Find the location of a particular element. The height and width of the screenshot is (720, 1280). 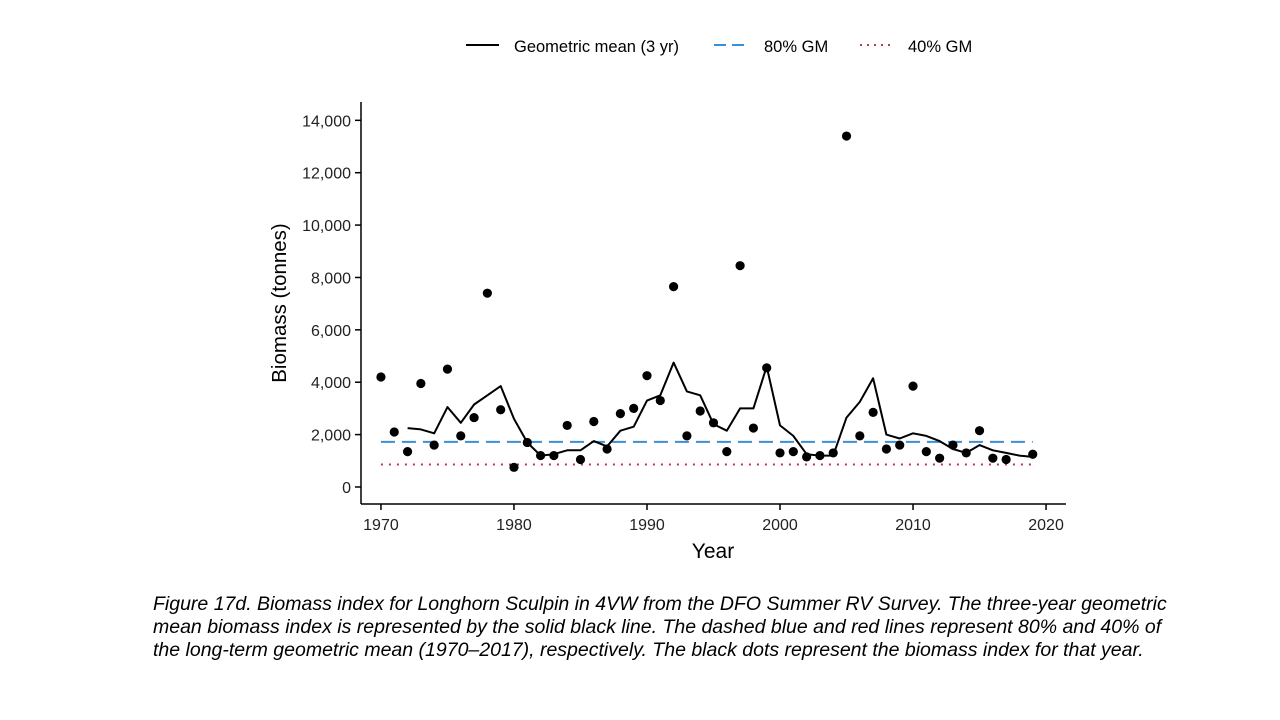

reference-lines is located at coordinates (706, 453).